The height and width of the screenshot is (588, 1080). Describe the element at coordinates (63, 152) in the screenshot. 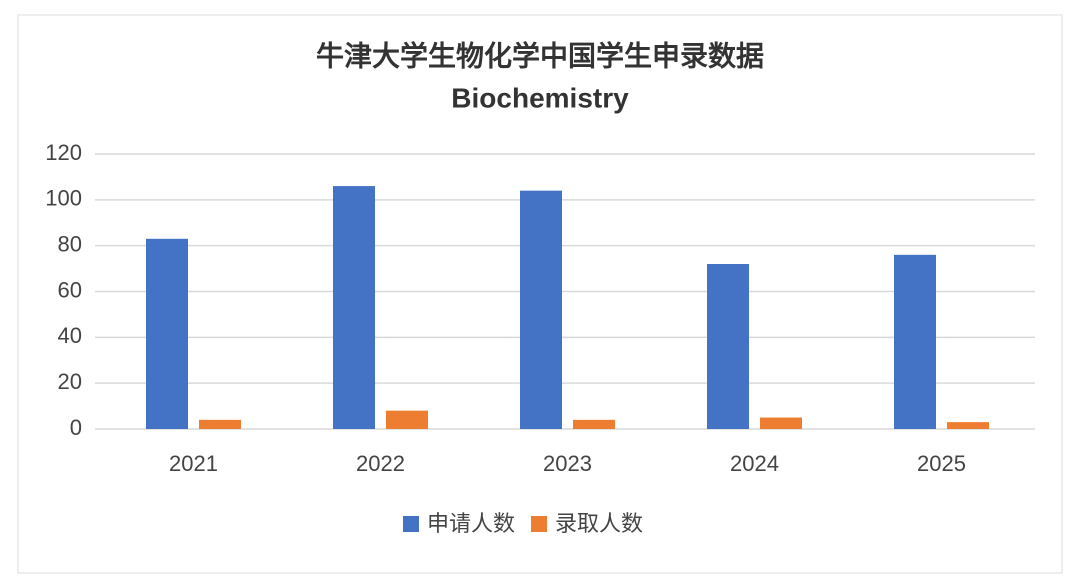

I see `y-tick-label: 120` at that location.